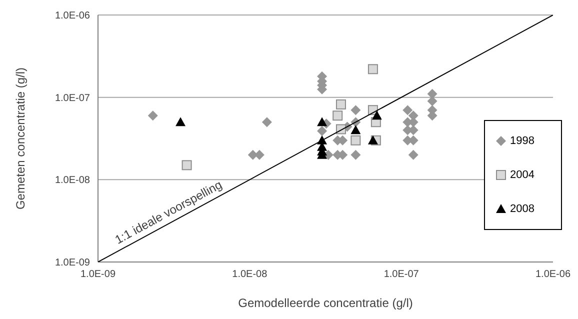 The width and height of the screenshot is (578, 319). What do you see at coordinates (522, 141) in the screenshot?
I see `legend-label: 1998` at bounding box center [522, 141].